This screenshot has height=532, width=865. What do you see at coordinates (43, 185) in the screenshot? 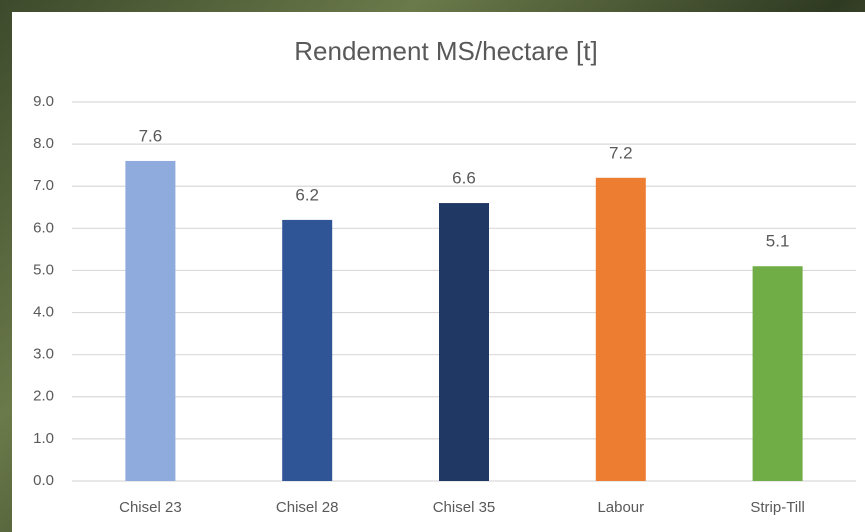
I see `y-tick-label: 7.0` at bounding box center [43, 185].